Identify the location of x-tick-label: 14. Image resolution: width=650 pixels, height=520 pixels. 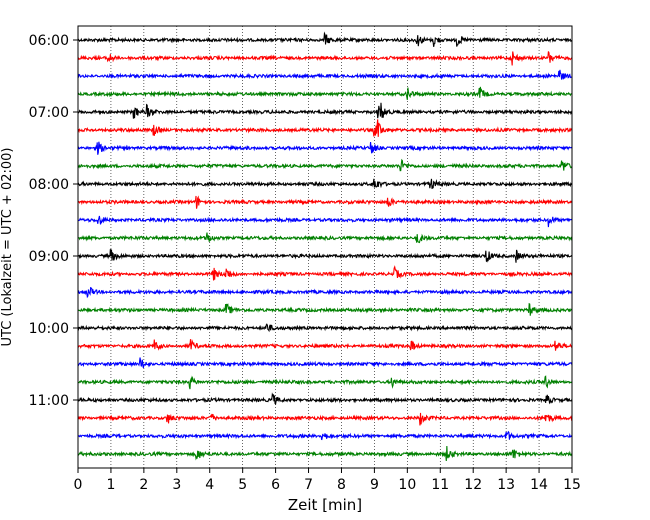
(539, 485).